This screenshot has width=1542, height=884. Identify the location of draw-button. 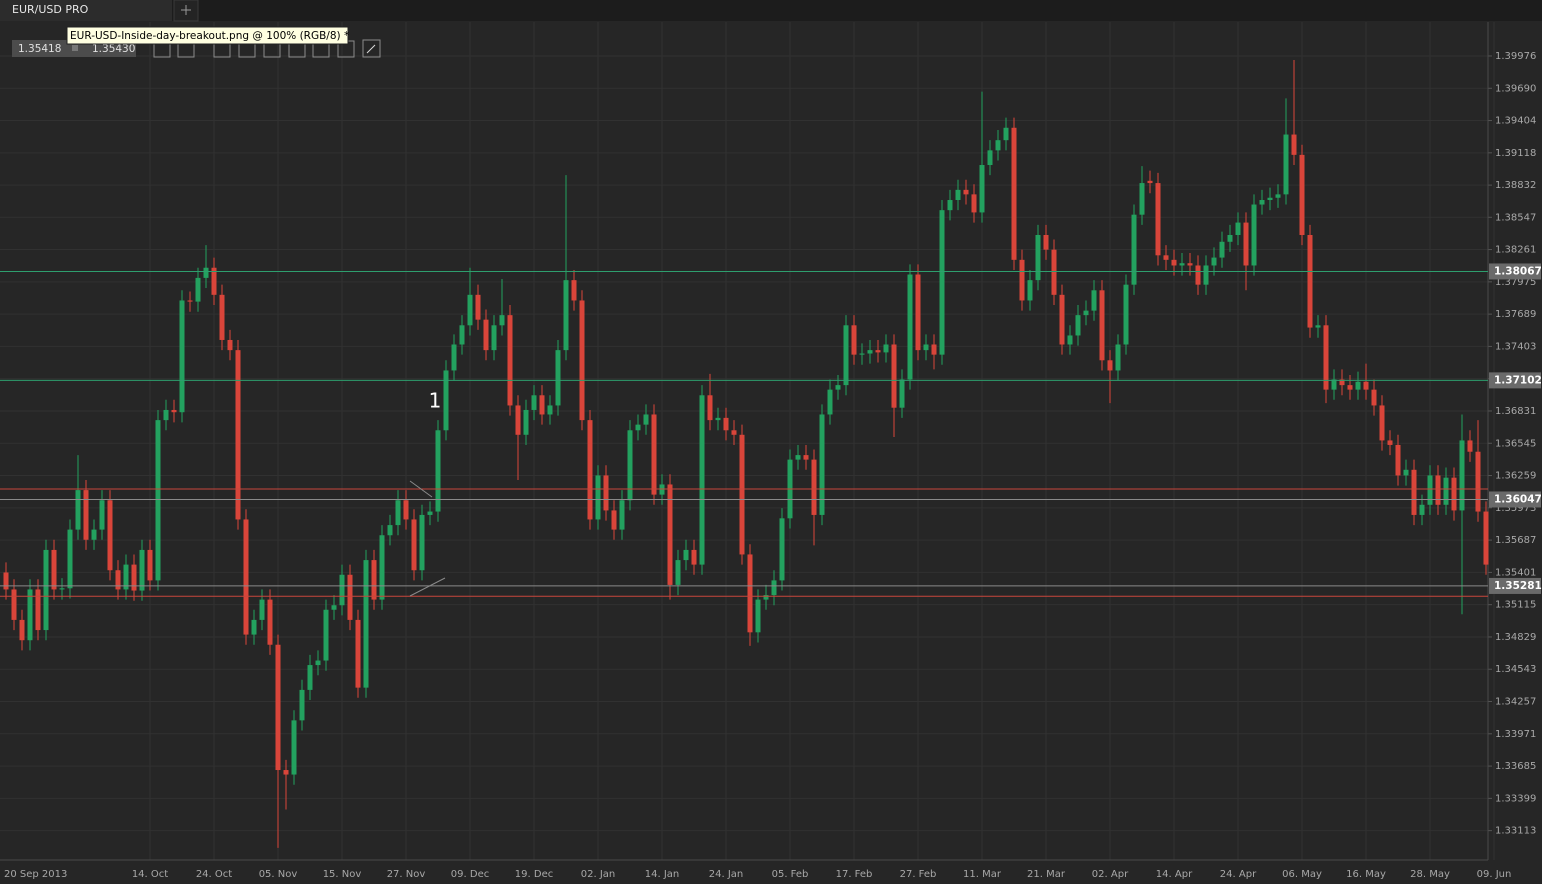
(371, 48).